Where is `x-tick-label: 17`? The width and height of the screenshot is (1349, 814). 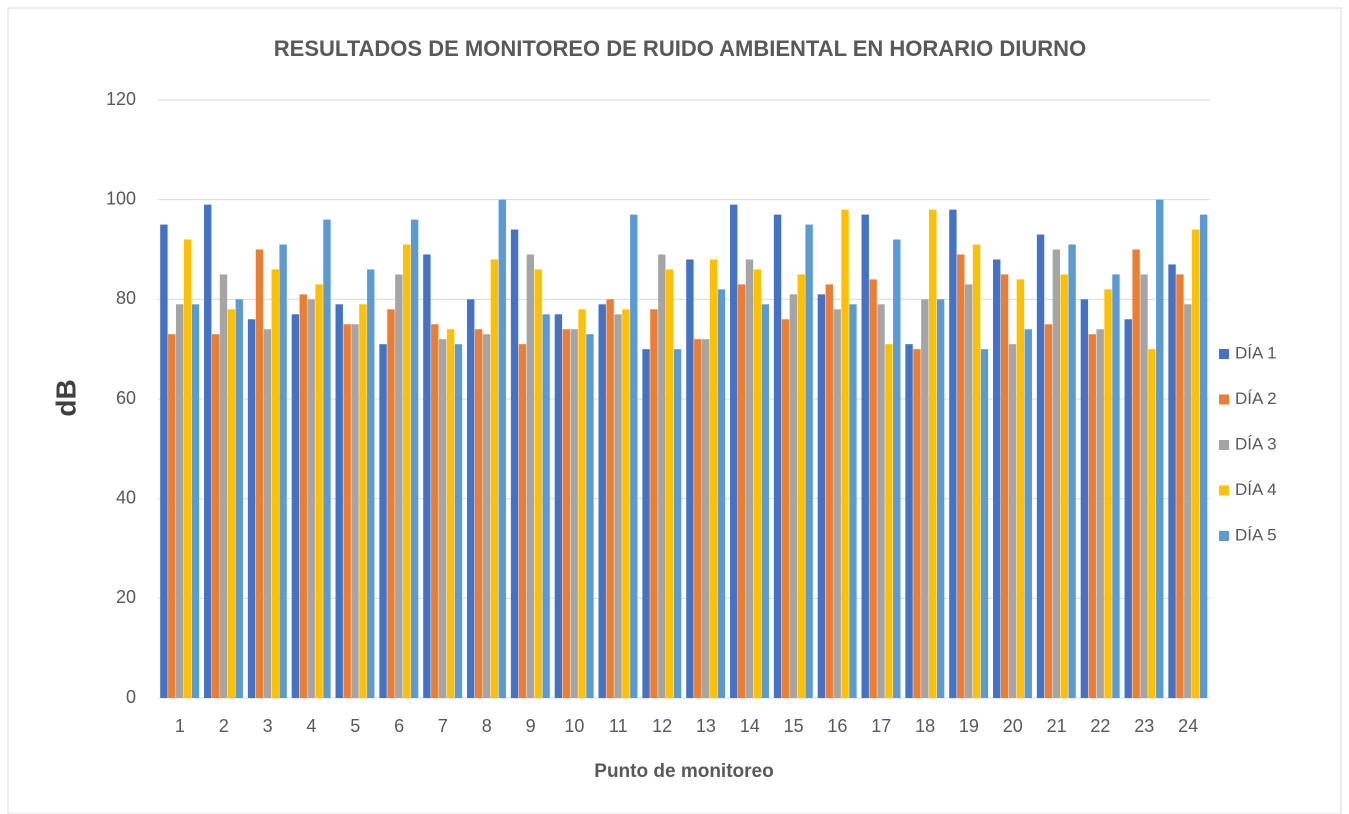
x-tick-label: 17 is located at coordinates (881, 726).